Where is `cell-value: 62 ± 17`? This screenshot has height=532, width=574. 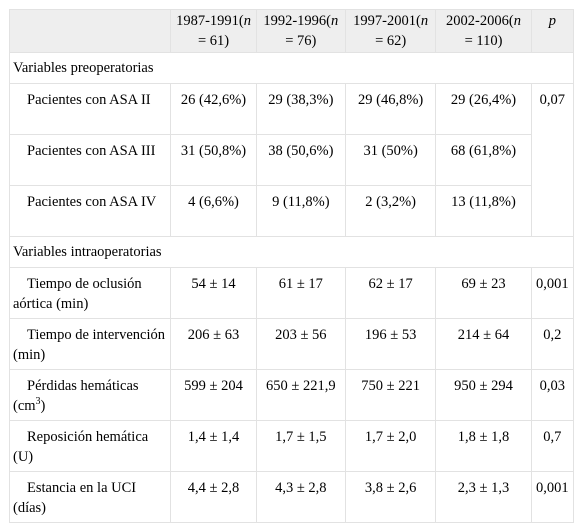 cell-value: 62 ± 17 is located at coordinates (390, 293).